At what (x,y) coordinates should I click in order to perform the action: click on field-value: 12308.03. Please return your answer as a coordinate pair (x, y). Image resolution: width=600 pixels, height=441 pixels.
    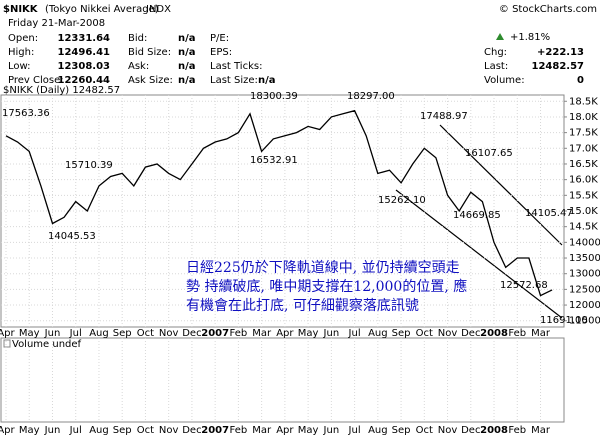
    Looking at the image, I should click on (83, 66).